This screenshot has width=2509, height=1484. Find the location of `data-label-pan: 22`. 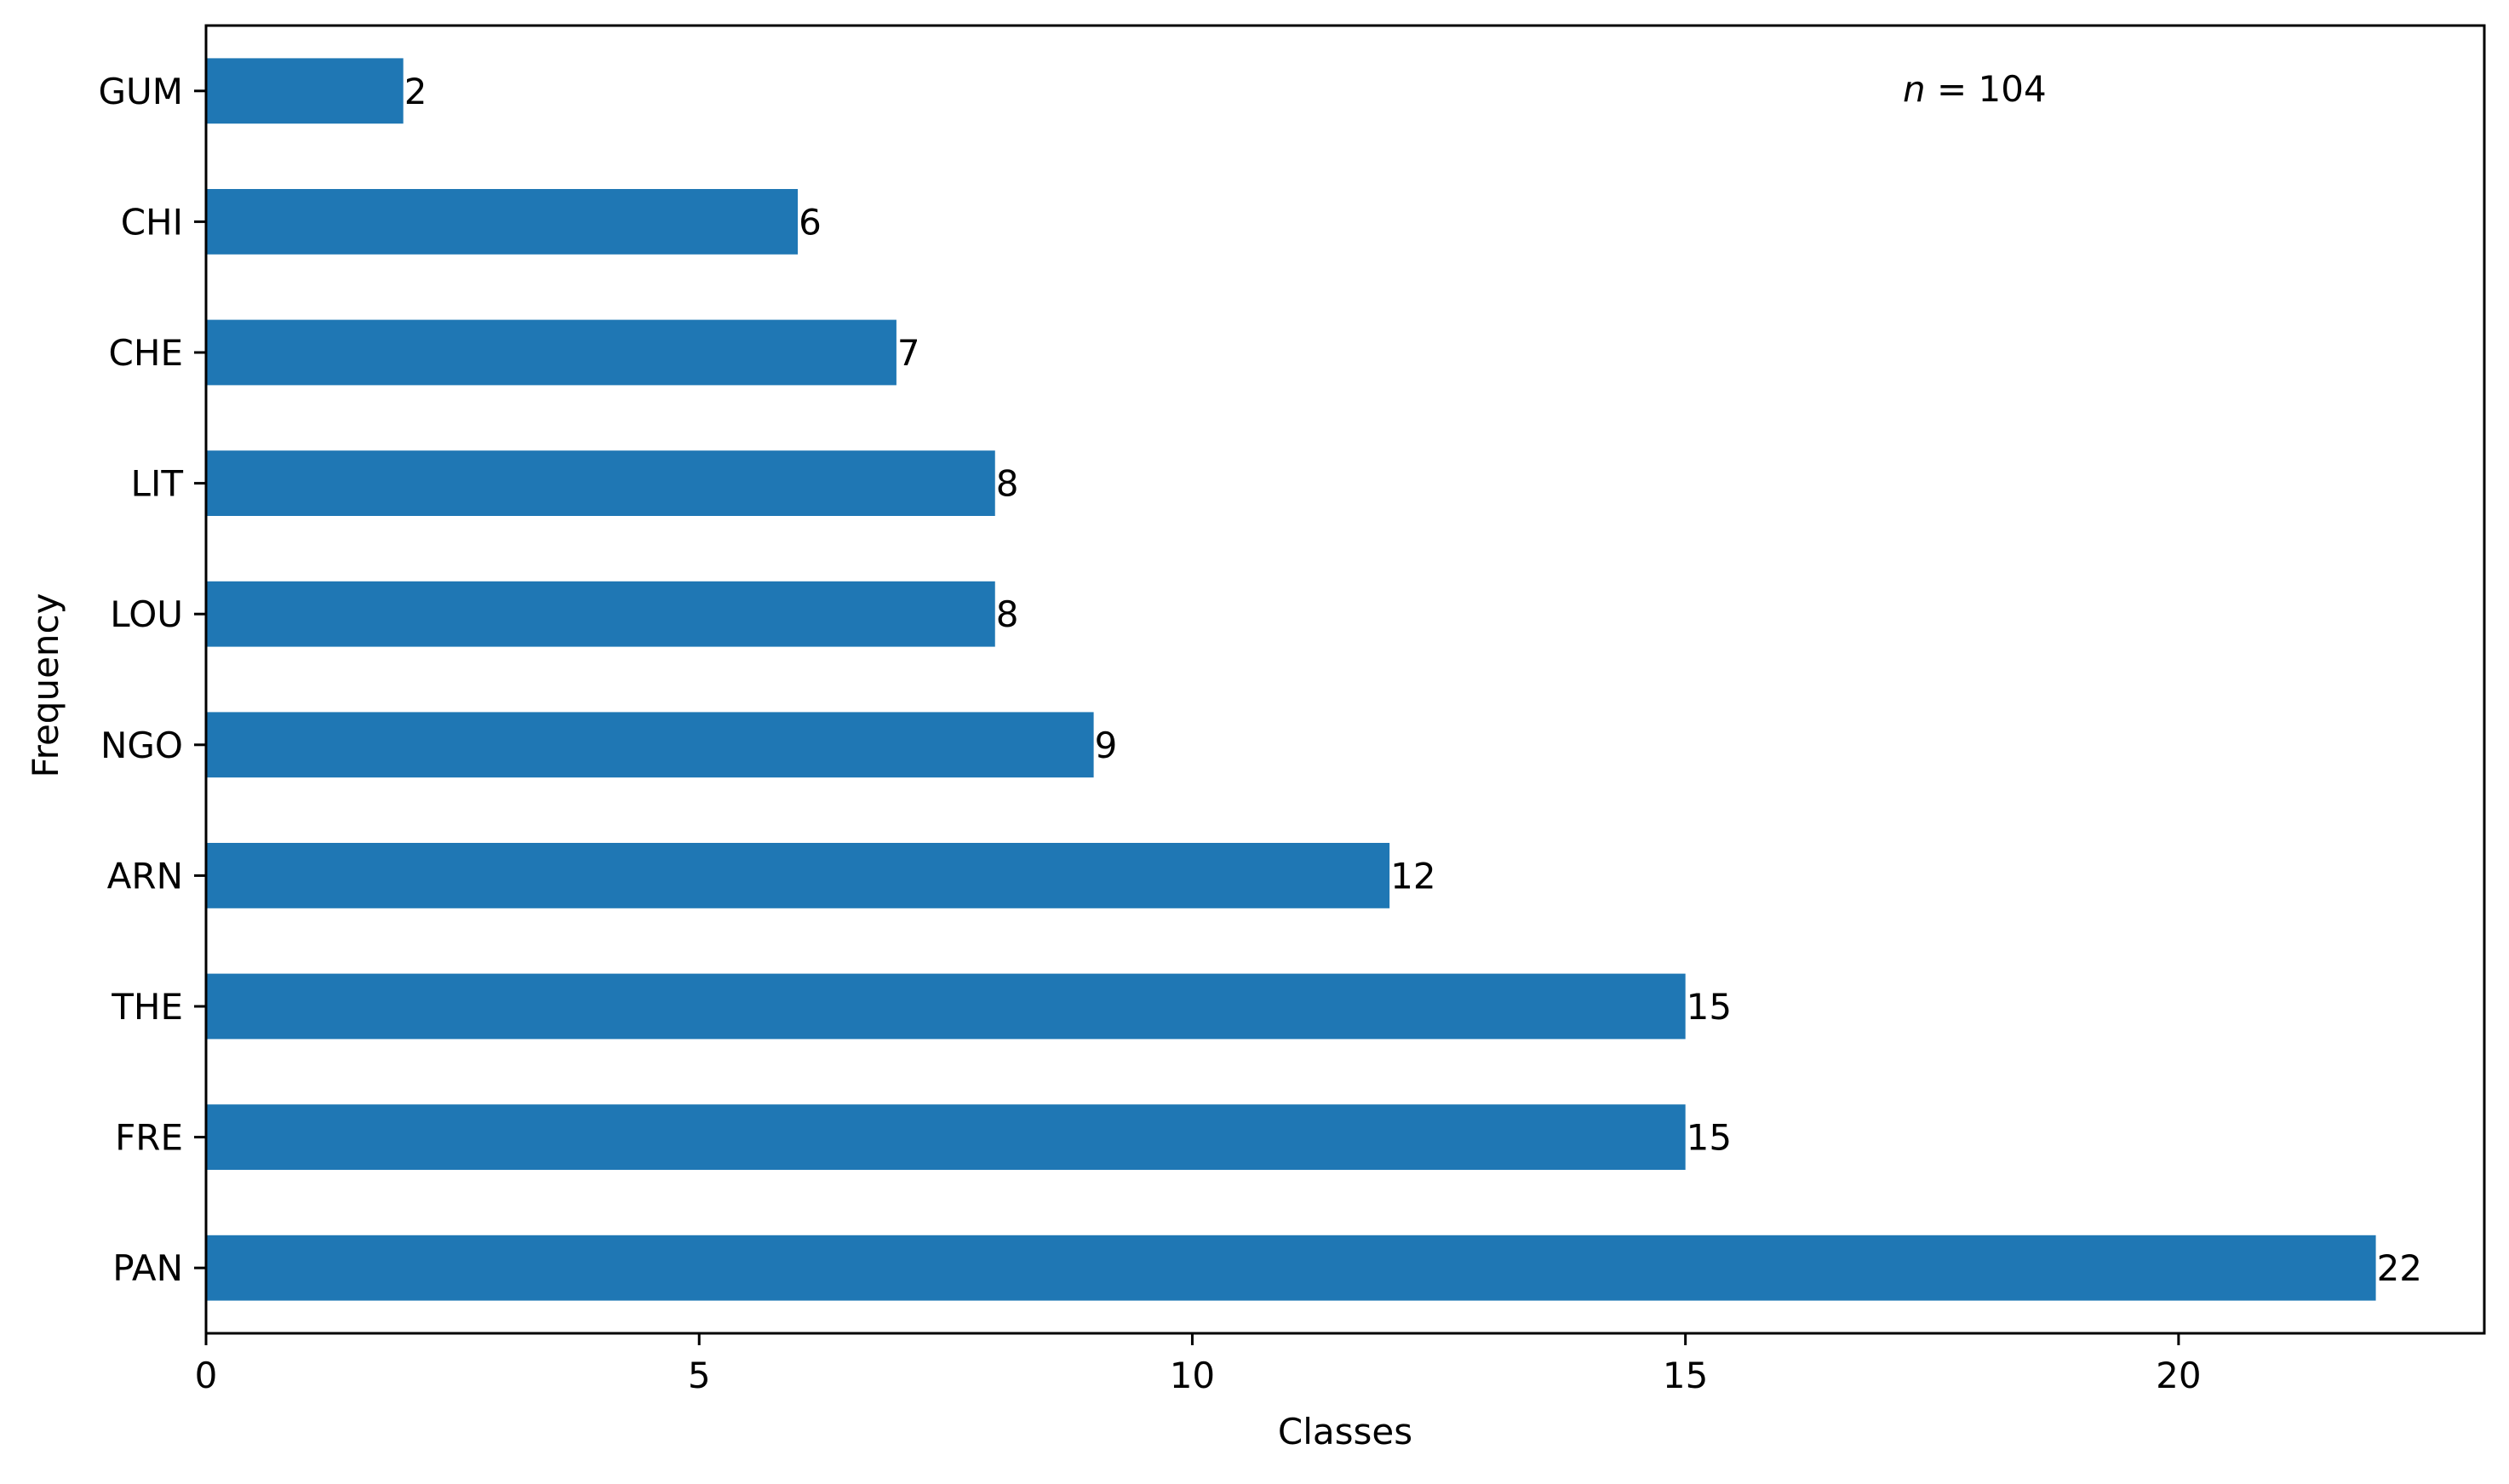

data-label-pan: 22 is located at coordinates (2399, 1268).